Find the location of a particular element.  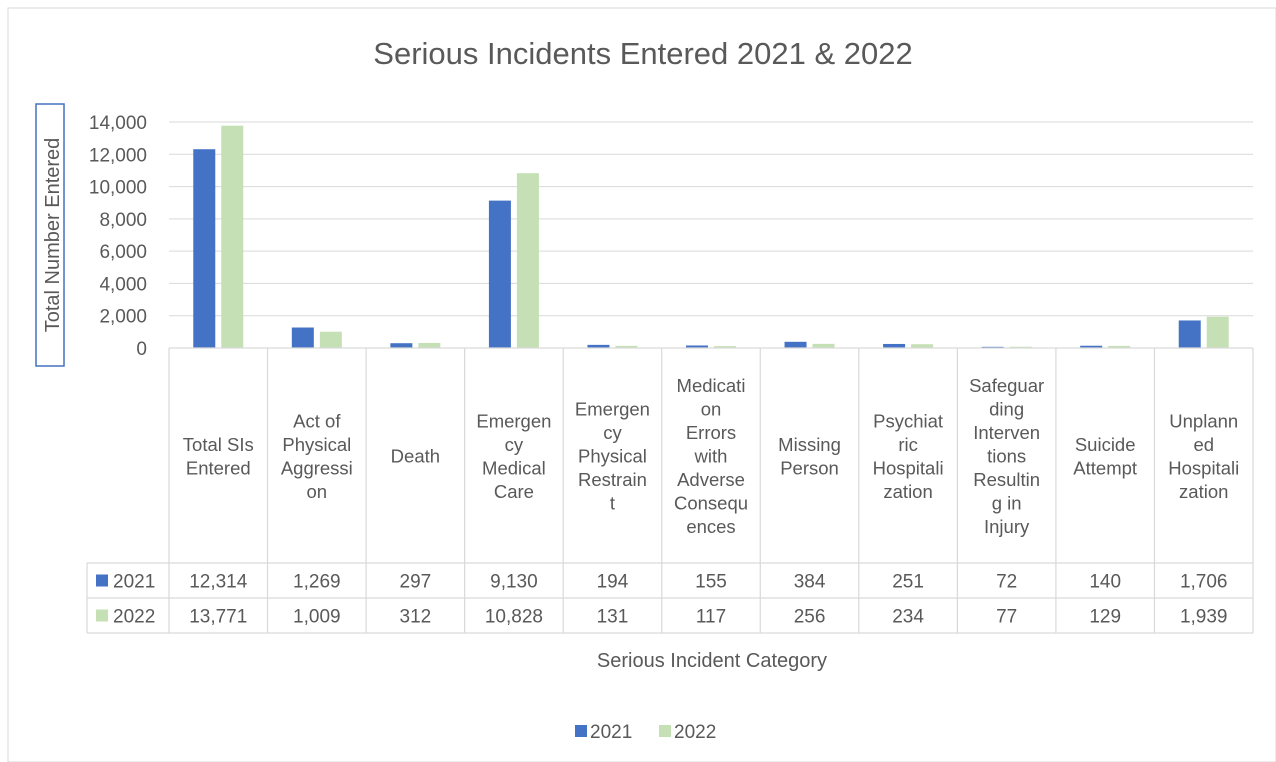

data-label: 13,771 is located at coordinates (218, 617).